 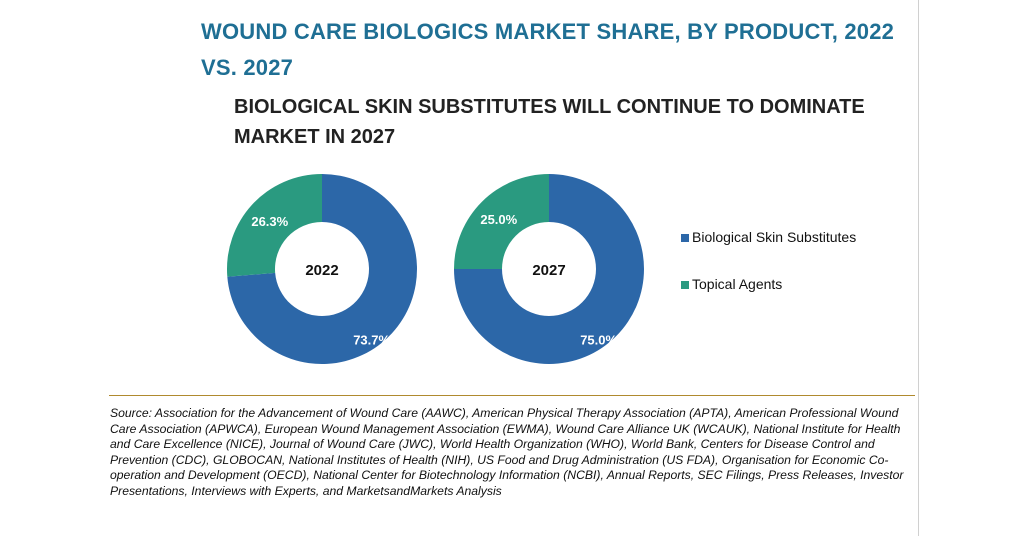 I want to click on donut-center-label: 2027, so click(x=548, y=270).